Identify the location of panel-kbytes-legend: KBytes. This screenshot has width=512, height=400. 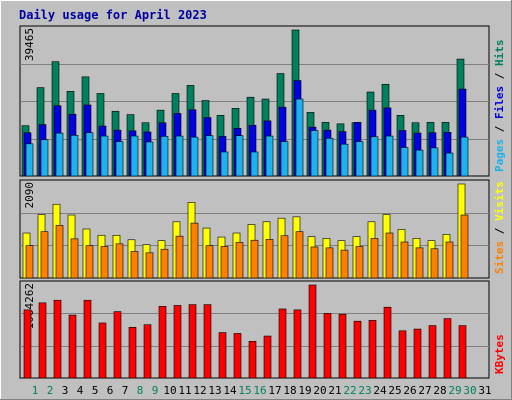
(499, 354).